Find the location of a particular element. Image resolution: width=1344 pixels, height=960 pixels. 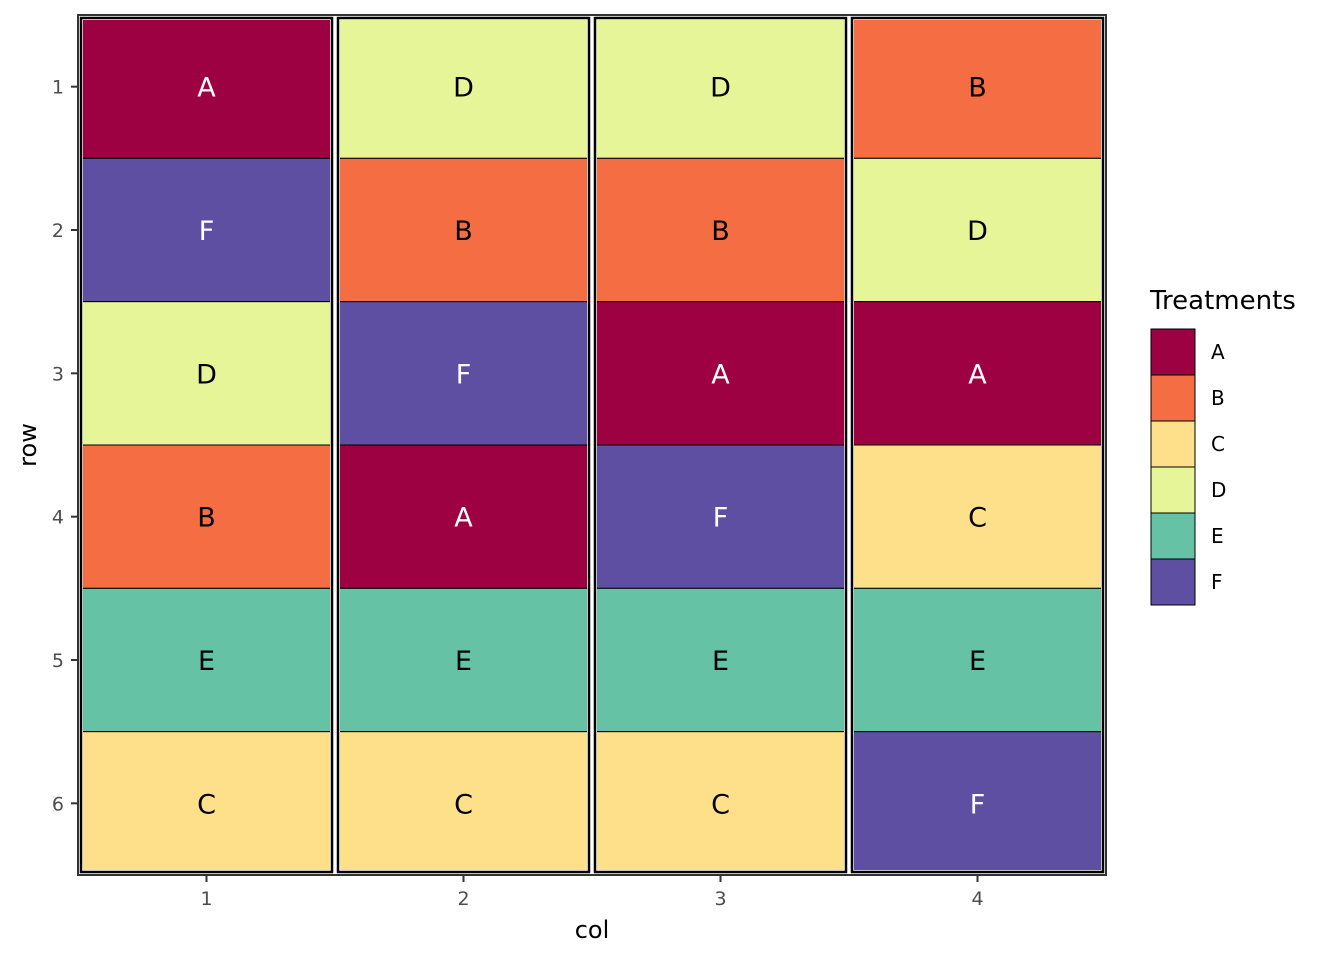

legend-key-F is located at coordinates (1173, 582).